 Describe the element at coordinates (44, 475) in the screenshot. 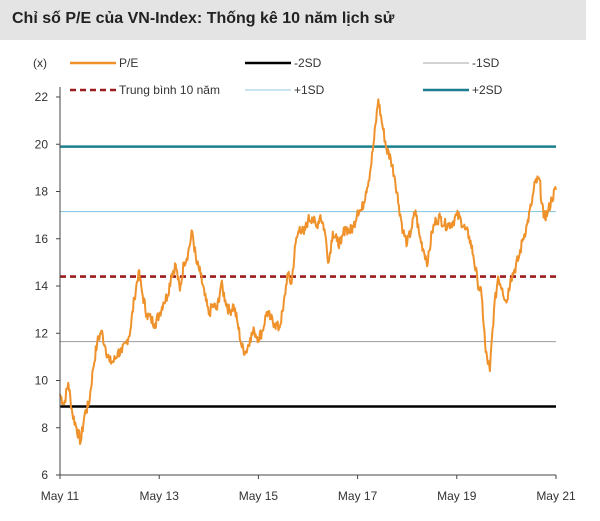

I see `y-tick-label: 6` at that location.